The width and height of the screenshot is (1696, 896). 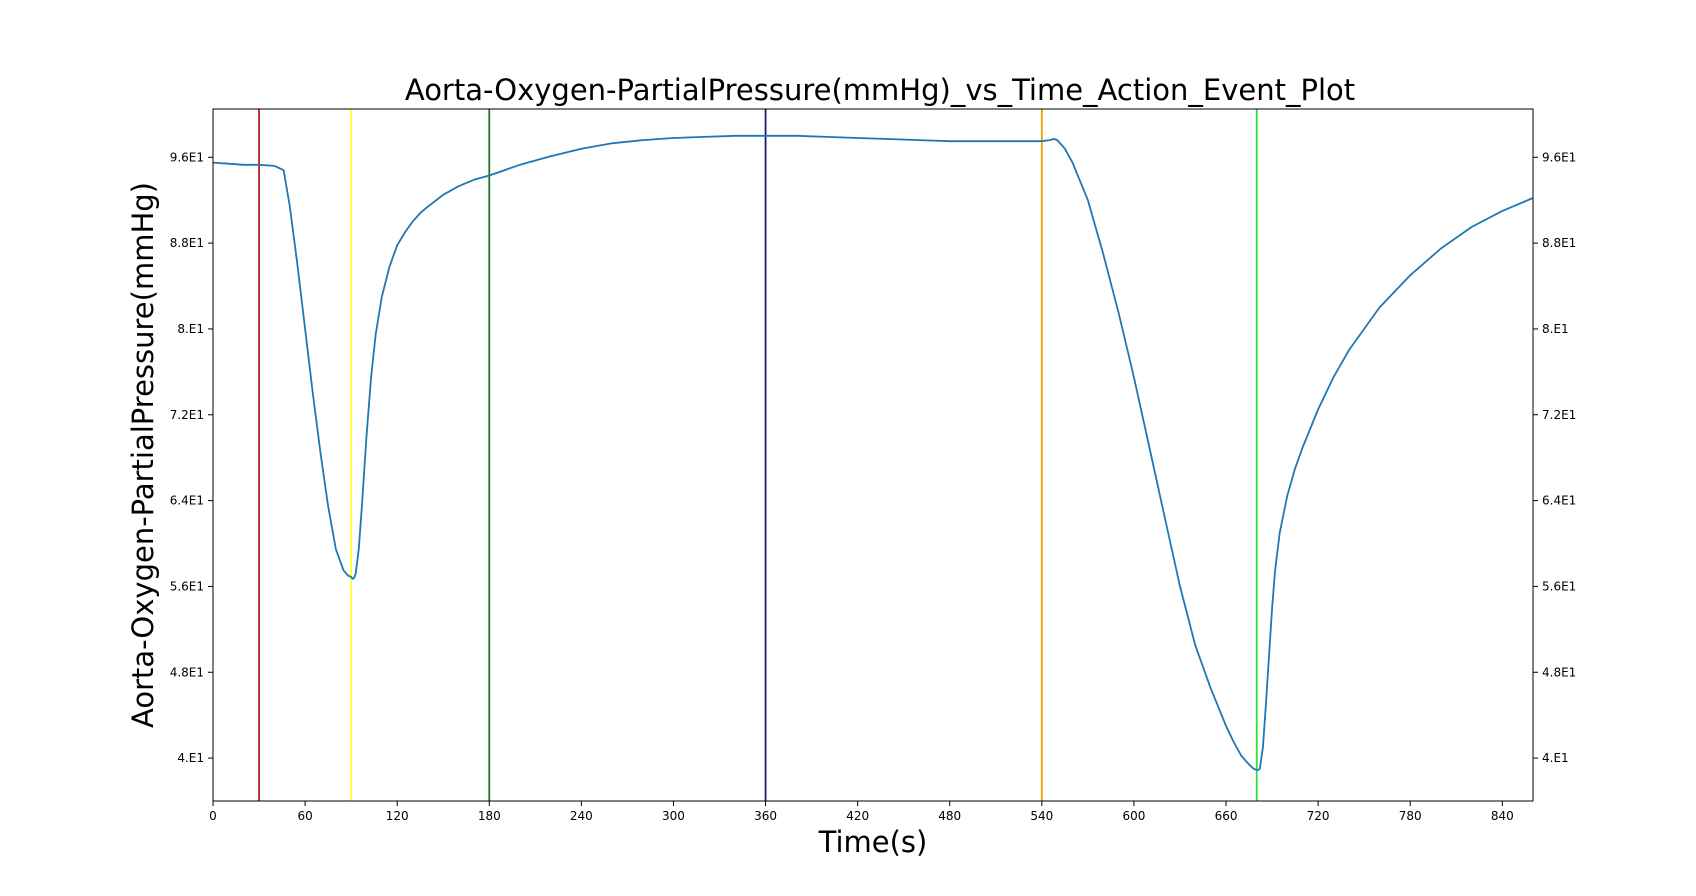 I want to click on x-tick-label: 180, so click(x=489, y=816).